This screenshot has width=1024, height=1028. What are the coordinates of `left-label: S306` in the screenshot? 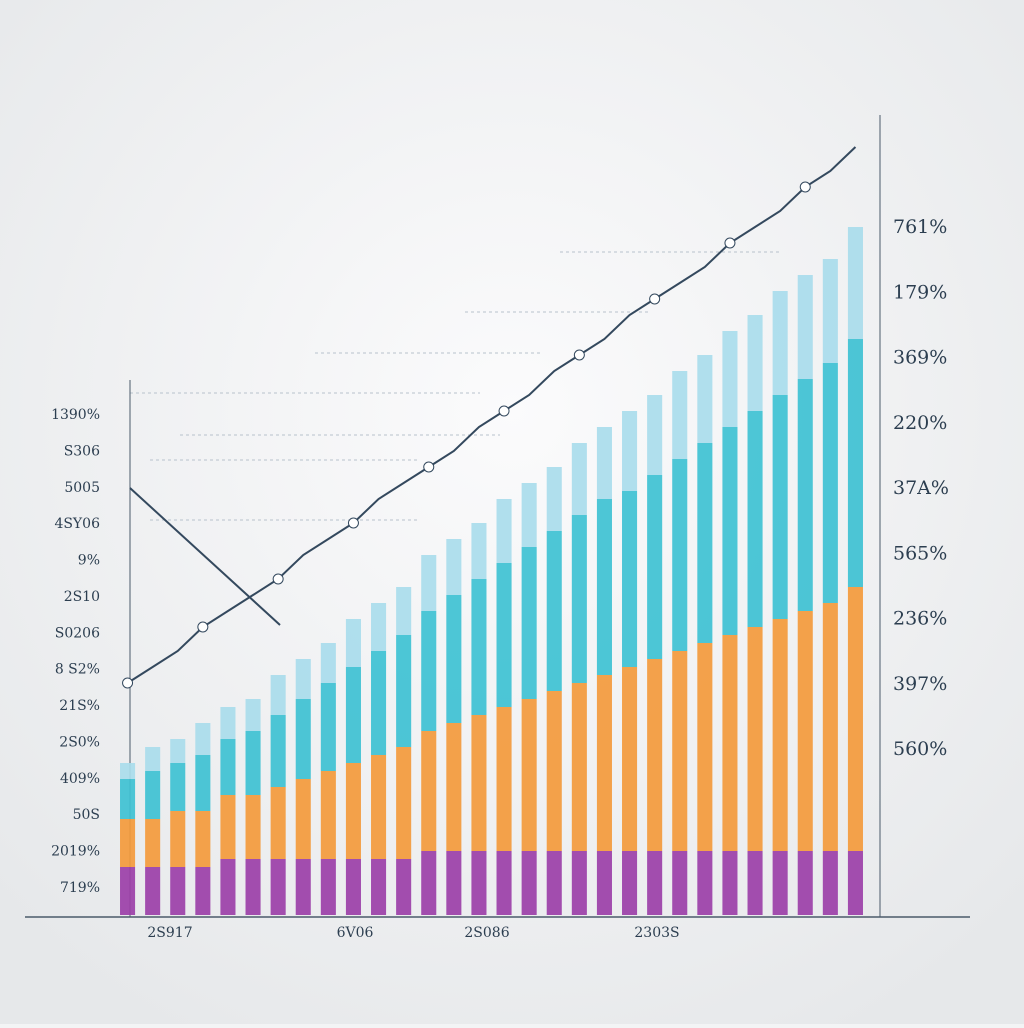 It's located at (82, 451).